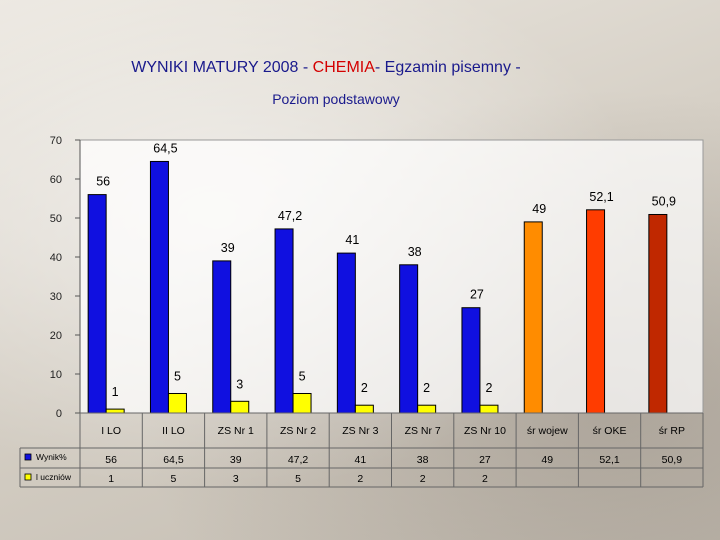  I want to click on y-tick-label: 30, so click(56, 297).